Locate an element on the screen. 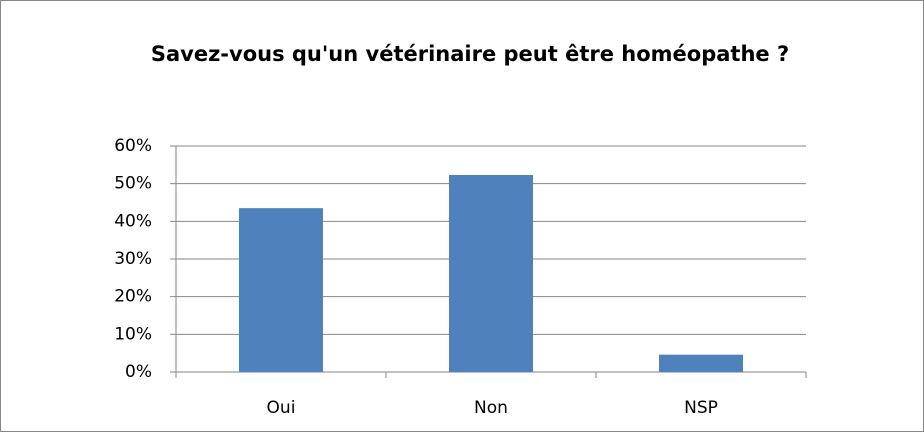 This screenshot has width=924, height=432. y-tick-label: 20% is located at coordinates (133, 297).